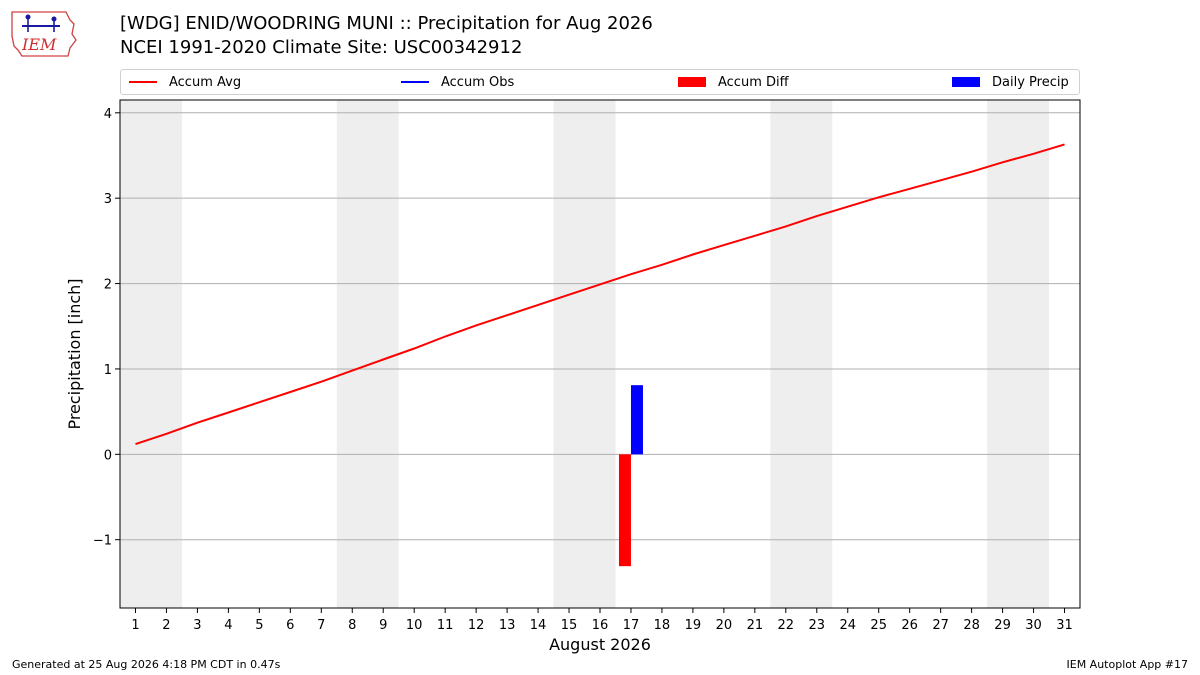 This screenshot has height=675, width=1200. I want to click on legend-item-accum-diff: Accum Diff, so click(733, 82).